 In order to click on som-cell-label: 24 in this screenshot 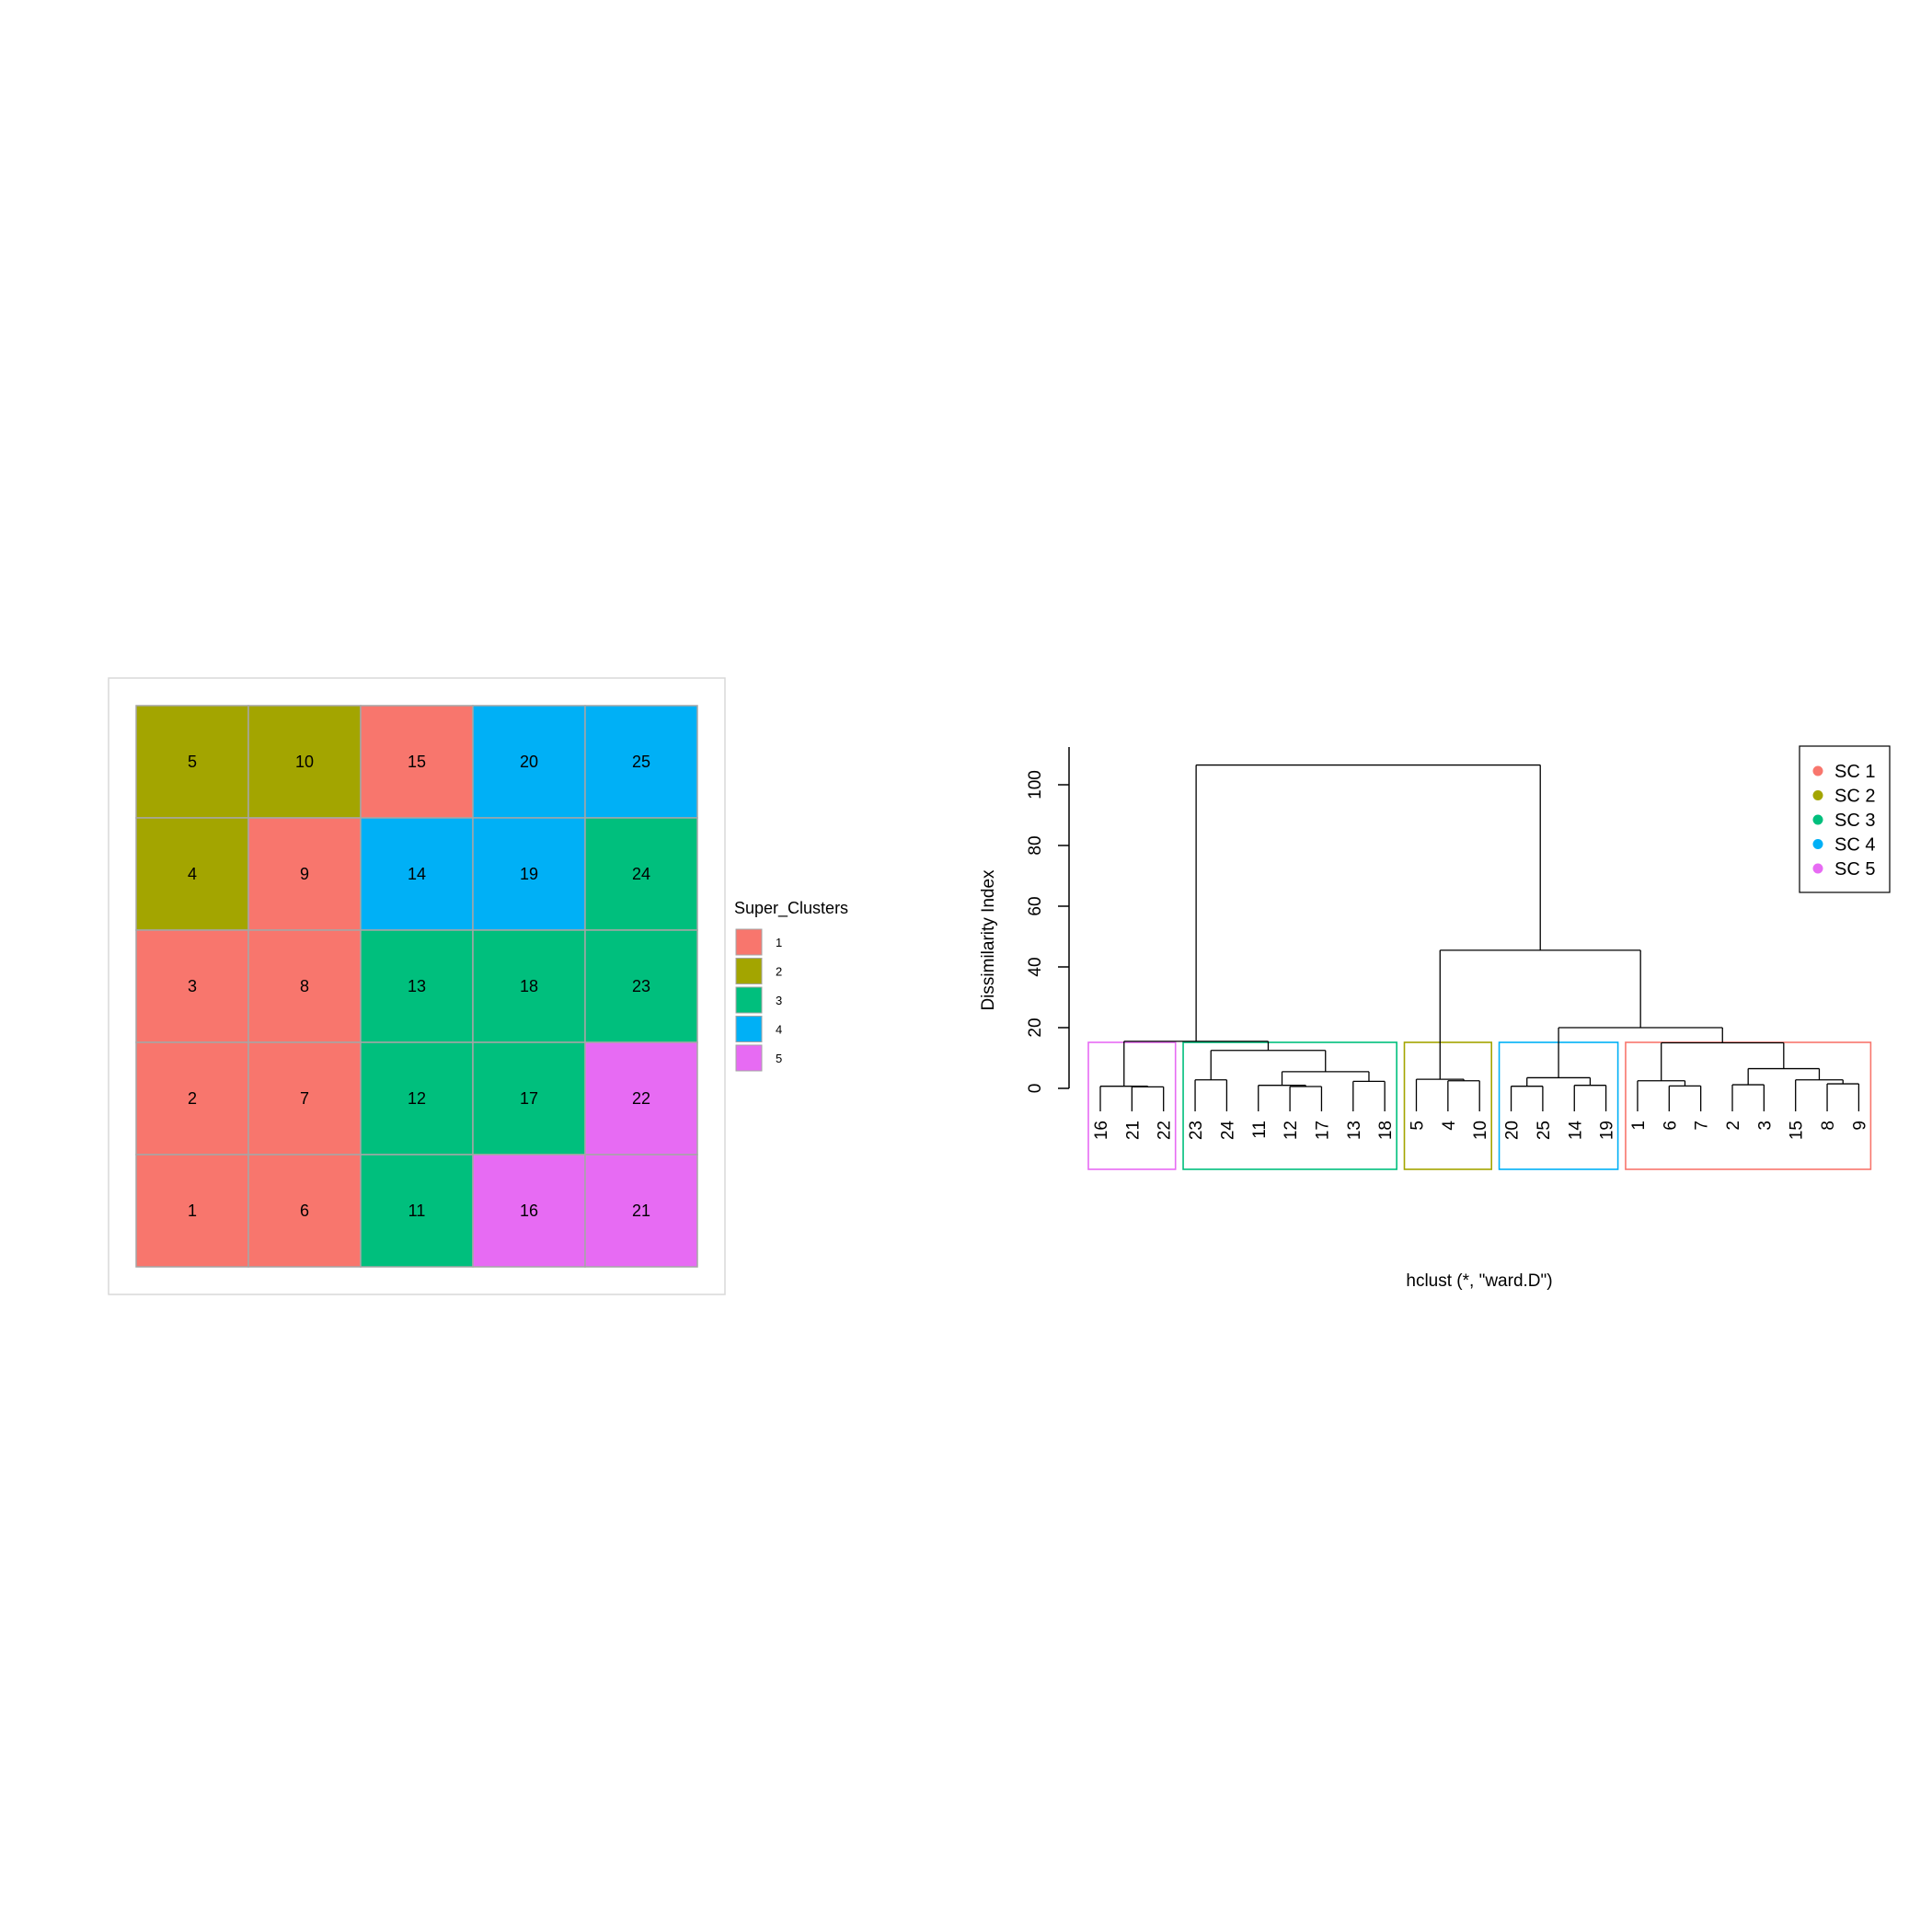, I will do `click(641, 874)`.